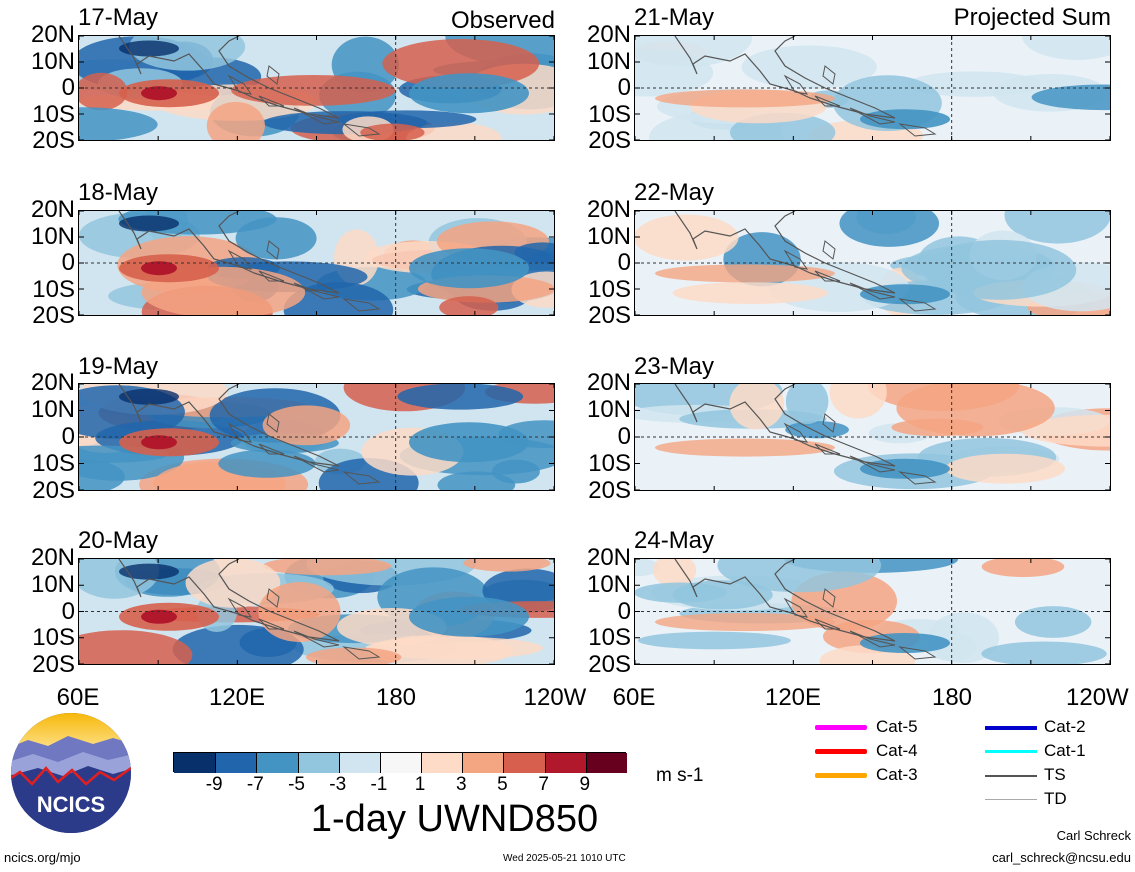 This screenshot has width=1135, height=872. What do you see at coordinates (897, 726) in the screenshot?
I see `legend-label: Cat-5` at bounding box center [897, 726].